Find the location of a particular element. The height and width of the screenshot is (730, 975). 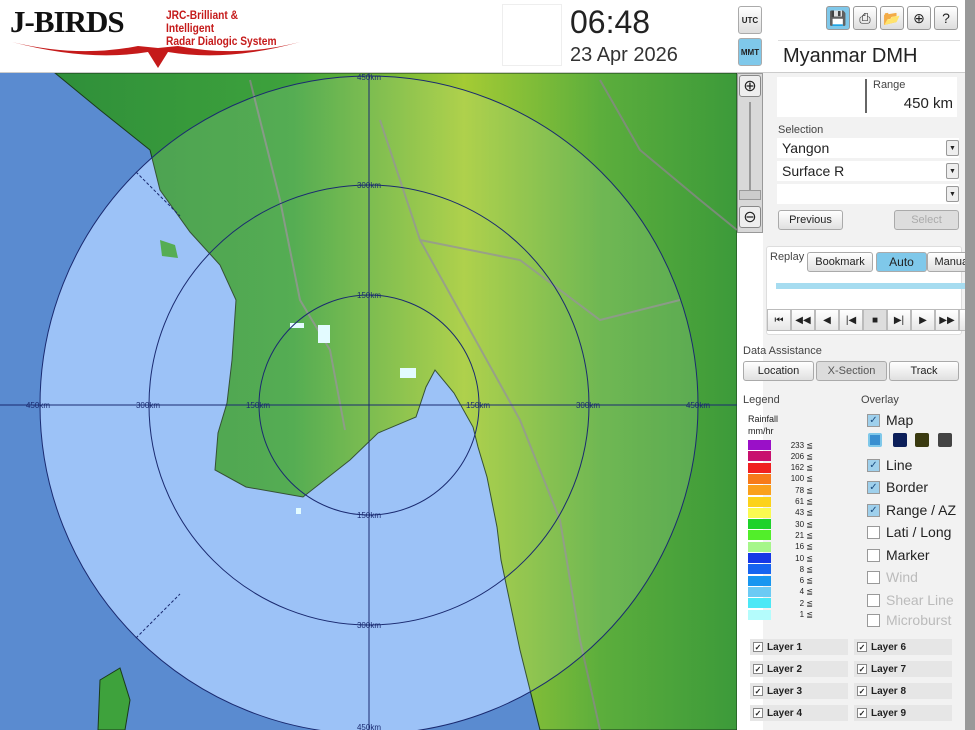

fast-rewind-icon: ◀◀ is located at coordinates (803, 320).